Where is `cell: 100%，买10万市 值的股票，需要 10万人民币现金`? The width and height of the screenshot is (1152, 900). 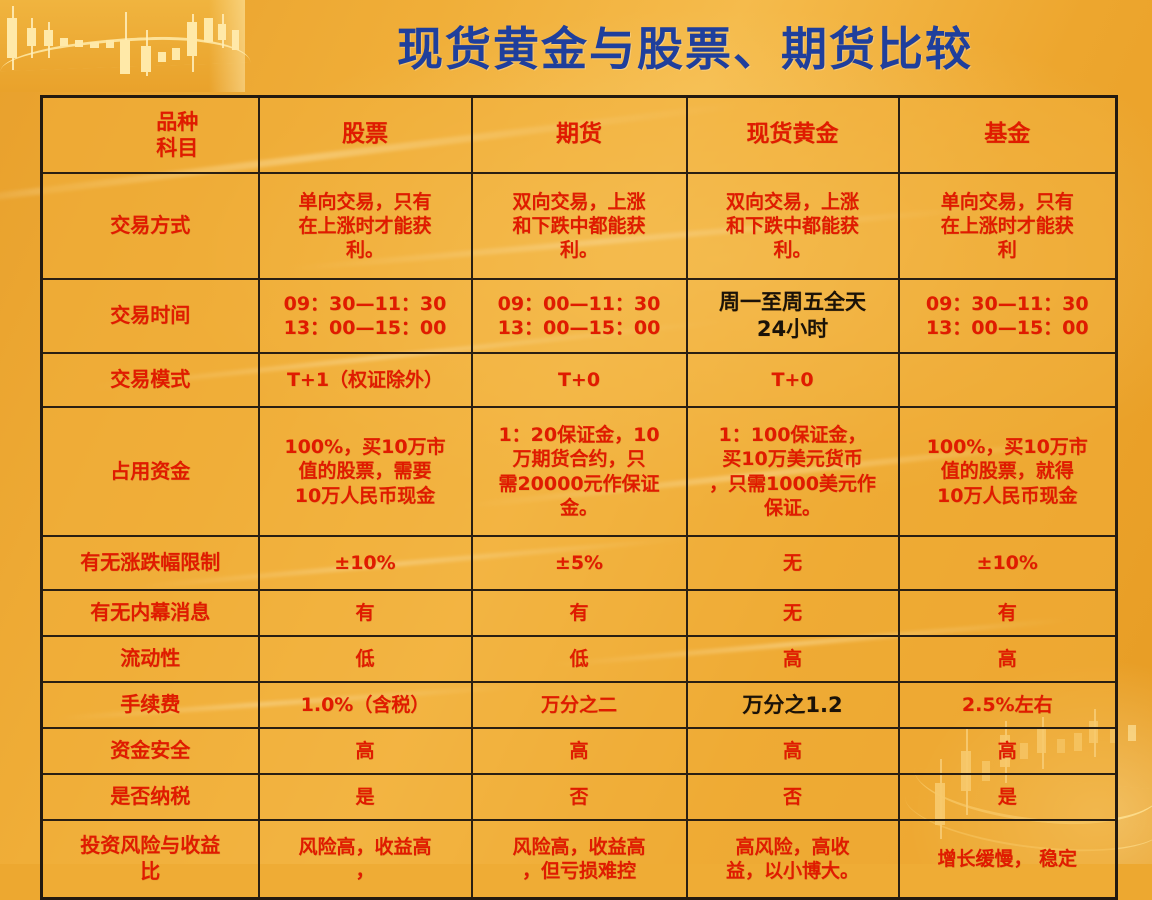 cell: 100%，买10万市 值的股票，需要 10万人民币现金 is located at coordinates (365, 471).